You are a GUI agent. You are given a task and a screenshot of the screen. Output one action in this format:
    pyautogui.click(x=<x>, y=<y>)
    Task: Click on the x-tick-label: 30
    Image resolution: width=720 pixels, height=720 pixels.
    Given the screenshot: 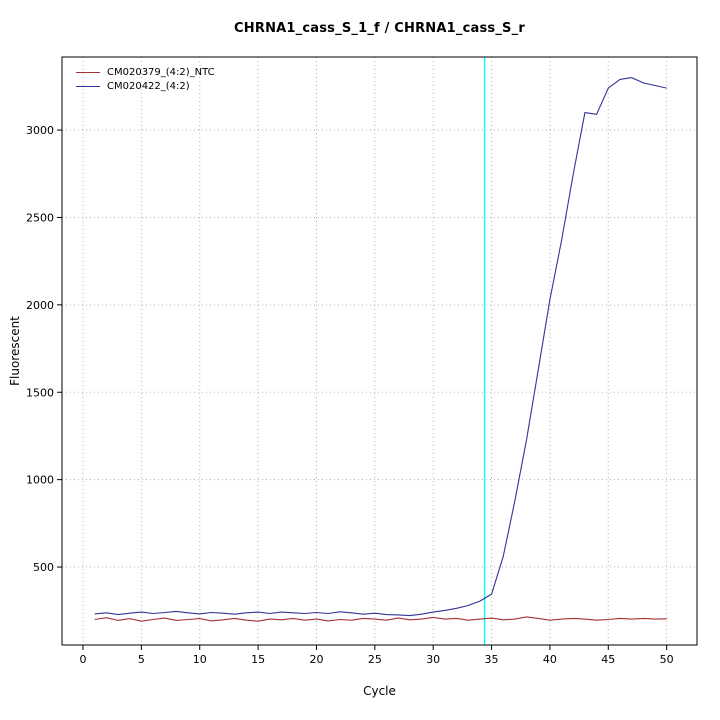 What is the action you would take?
    pyautogui.click(x=433, y=659)
    